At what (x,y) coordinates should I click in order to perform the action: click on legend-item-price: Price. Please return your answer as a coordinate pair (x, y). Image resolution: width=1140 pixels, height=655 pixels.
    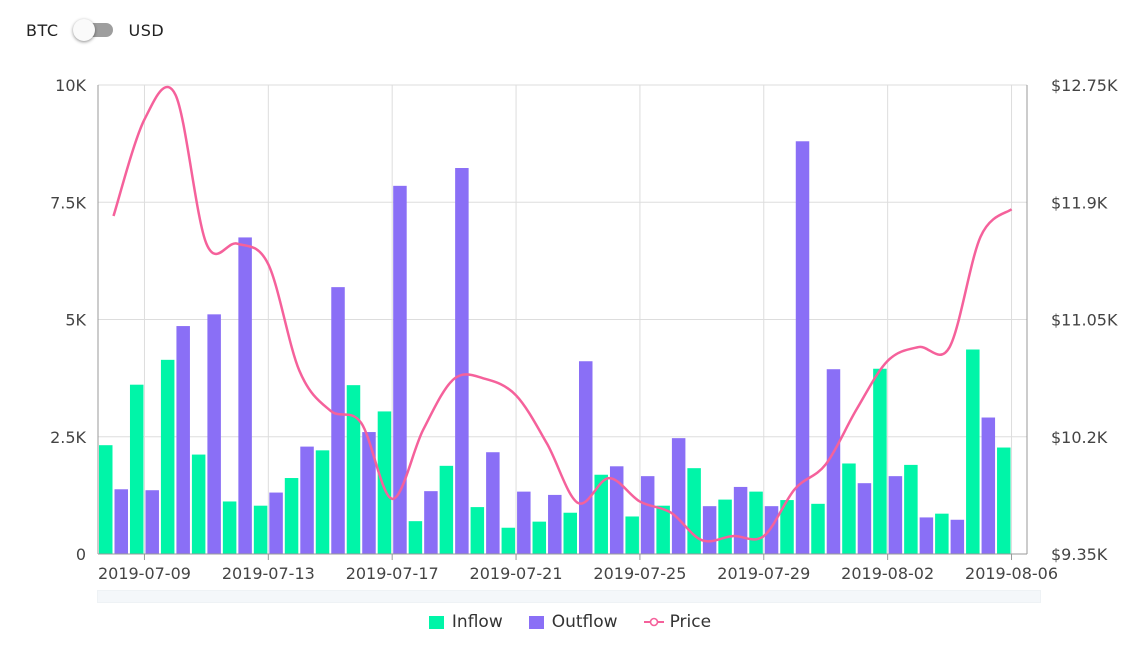
    Looking at the image, I should click on (677, 622).